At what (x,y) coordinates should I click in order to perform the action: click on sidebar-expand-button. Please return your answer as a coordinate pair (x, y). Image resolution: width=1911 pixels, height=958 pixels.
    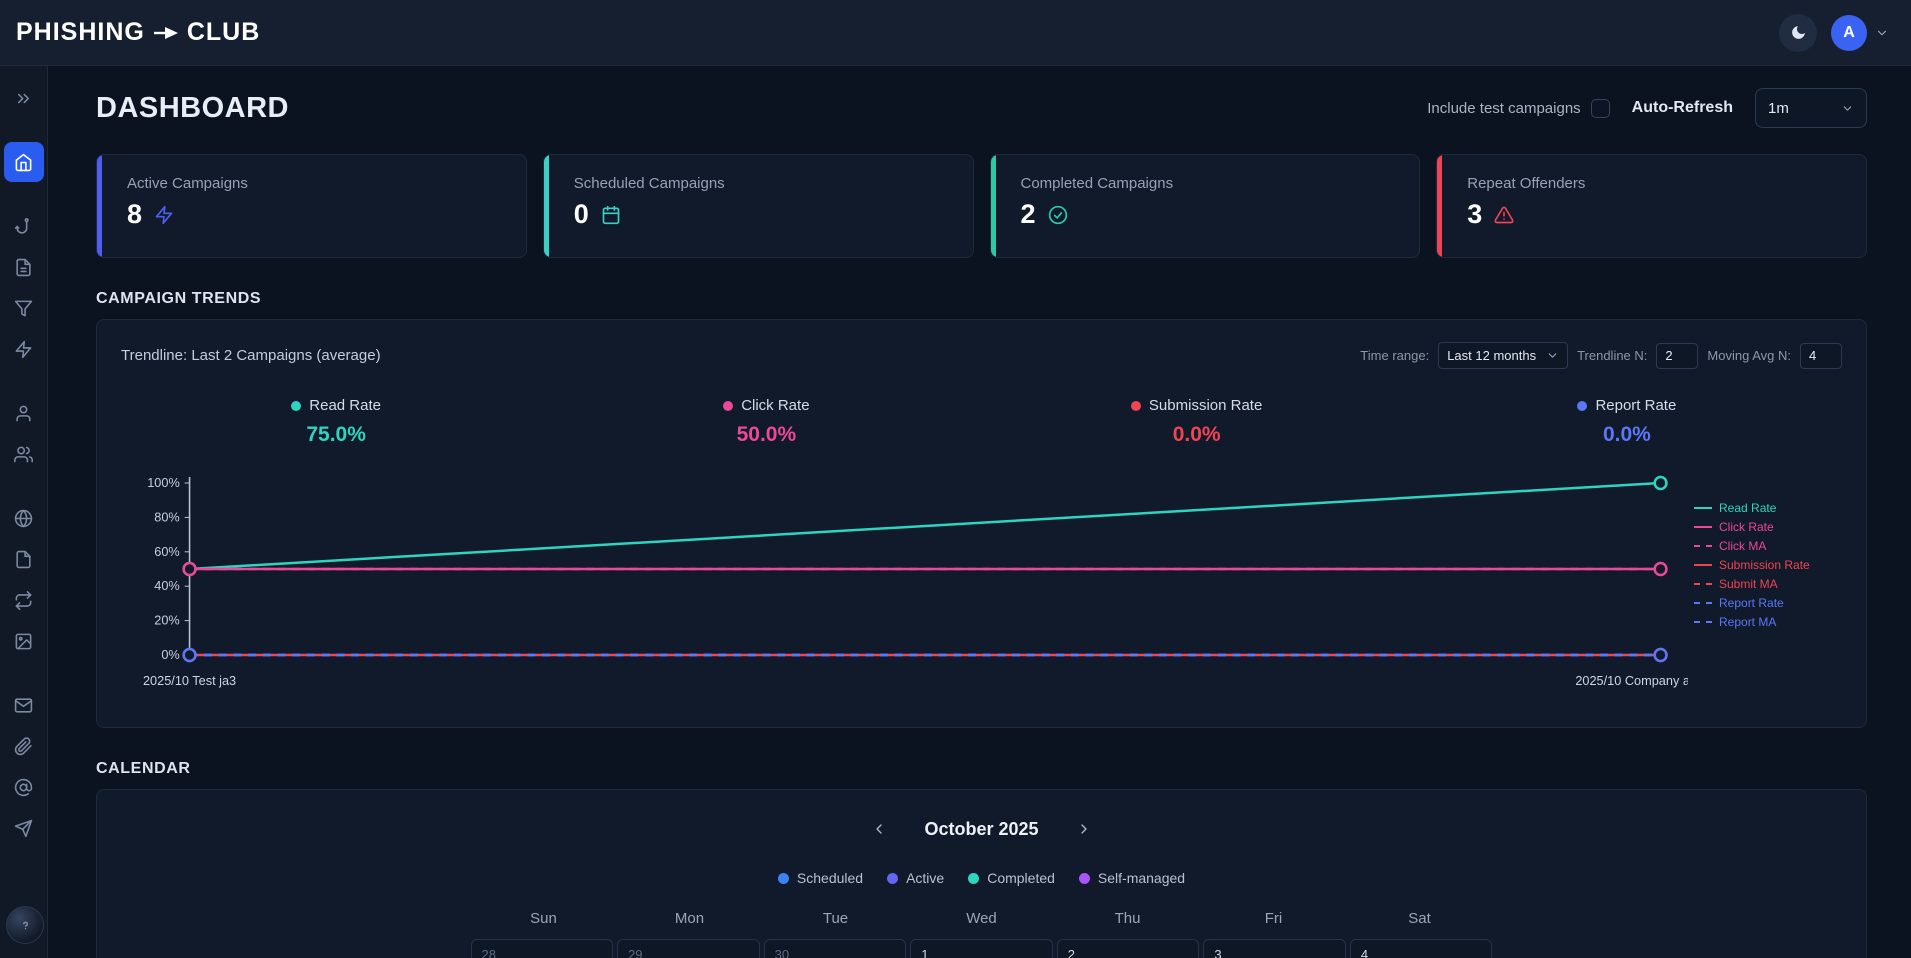
    Looking at the image, I should click on (24, 98).